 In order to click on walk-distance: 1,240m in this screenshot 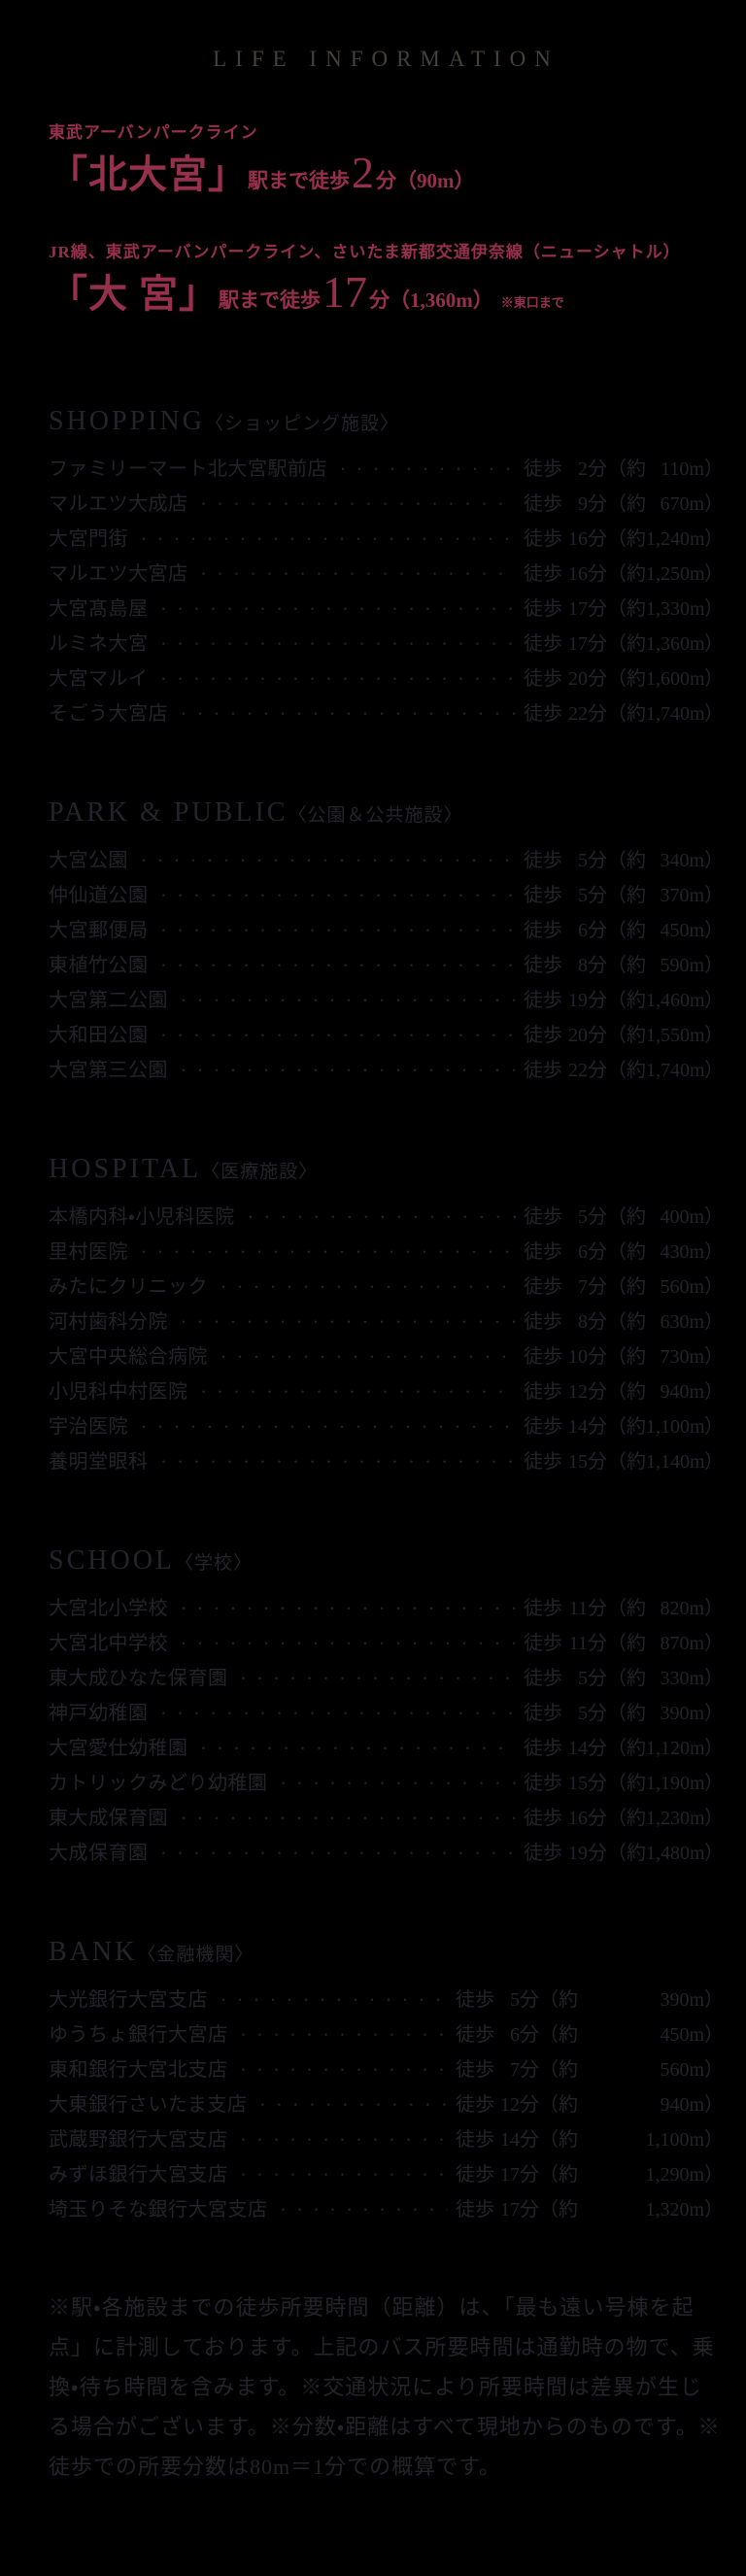, I will do `click(675, 539)`.